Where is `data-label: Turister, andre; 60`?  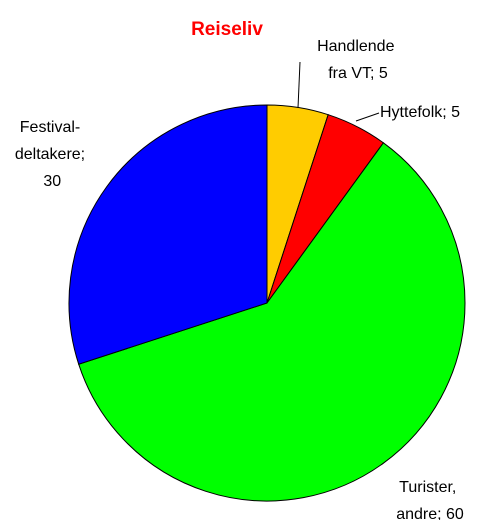 data-label: Turister, andre; 60 is located at coordinates (430, 499).